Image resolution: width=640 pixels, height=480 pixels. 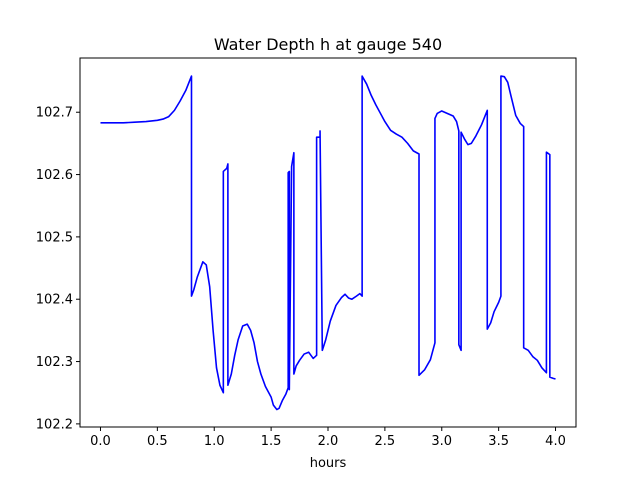 What do you see at coordinates (54, 424) in the screenshot?
I see `y-tick-label: 102.2` at bounding box center [54, 424].